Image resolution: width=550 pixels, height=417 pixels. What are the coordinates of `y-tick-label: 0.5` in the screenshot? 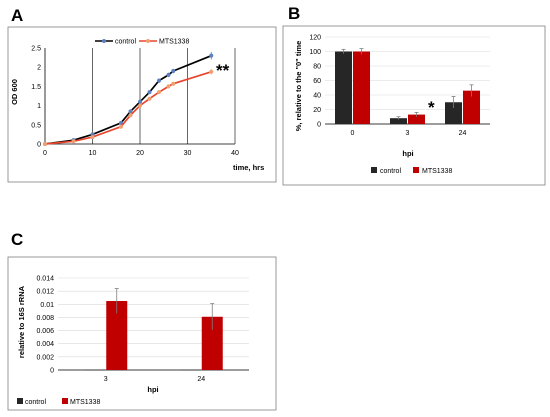 It's located at (36, 125).